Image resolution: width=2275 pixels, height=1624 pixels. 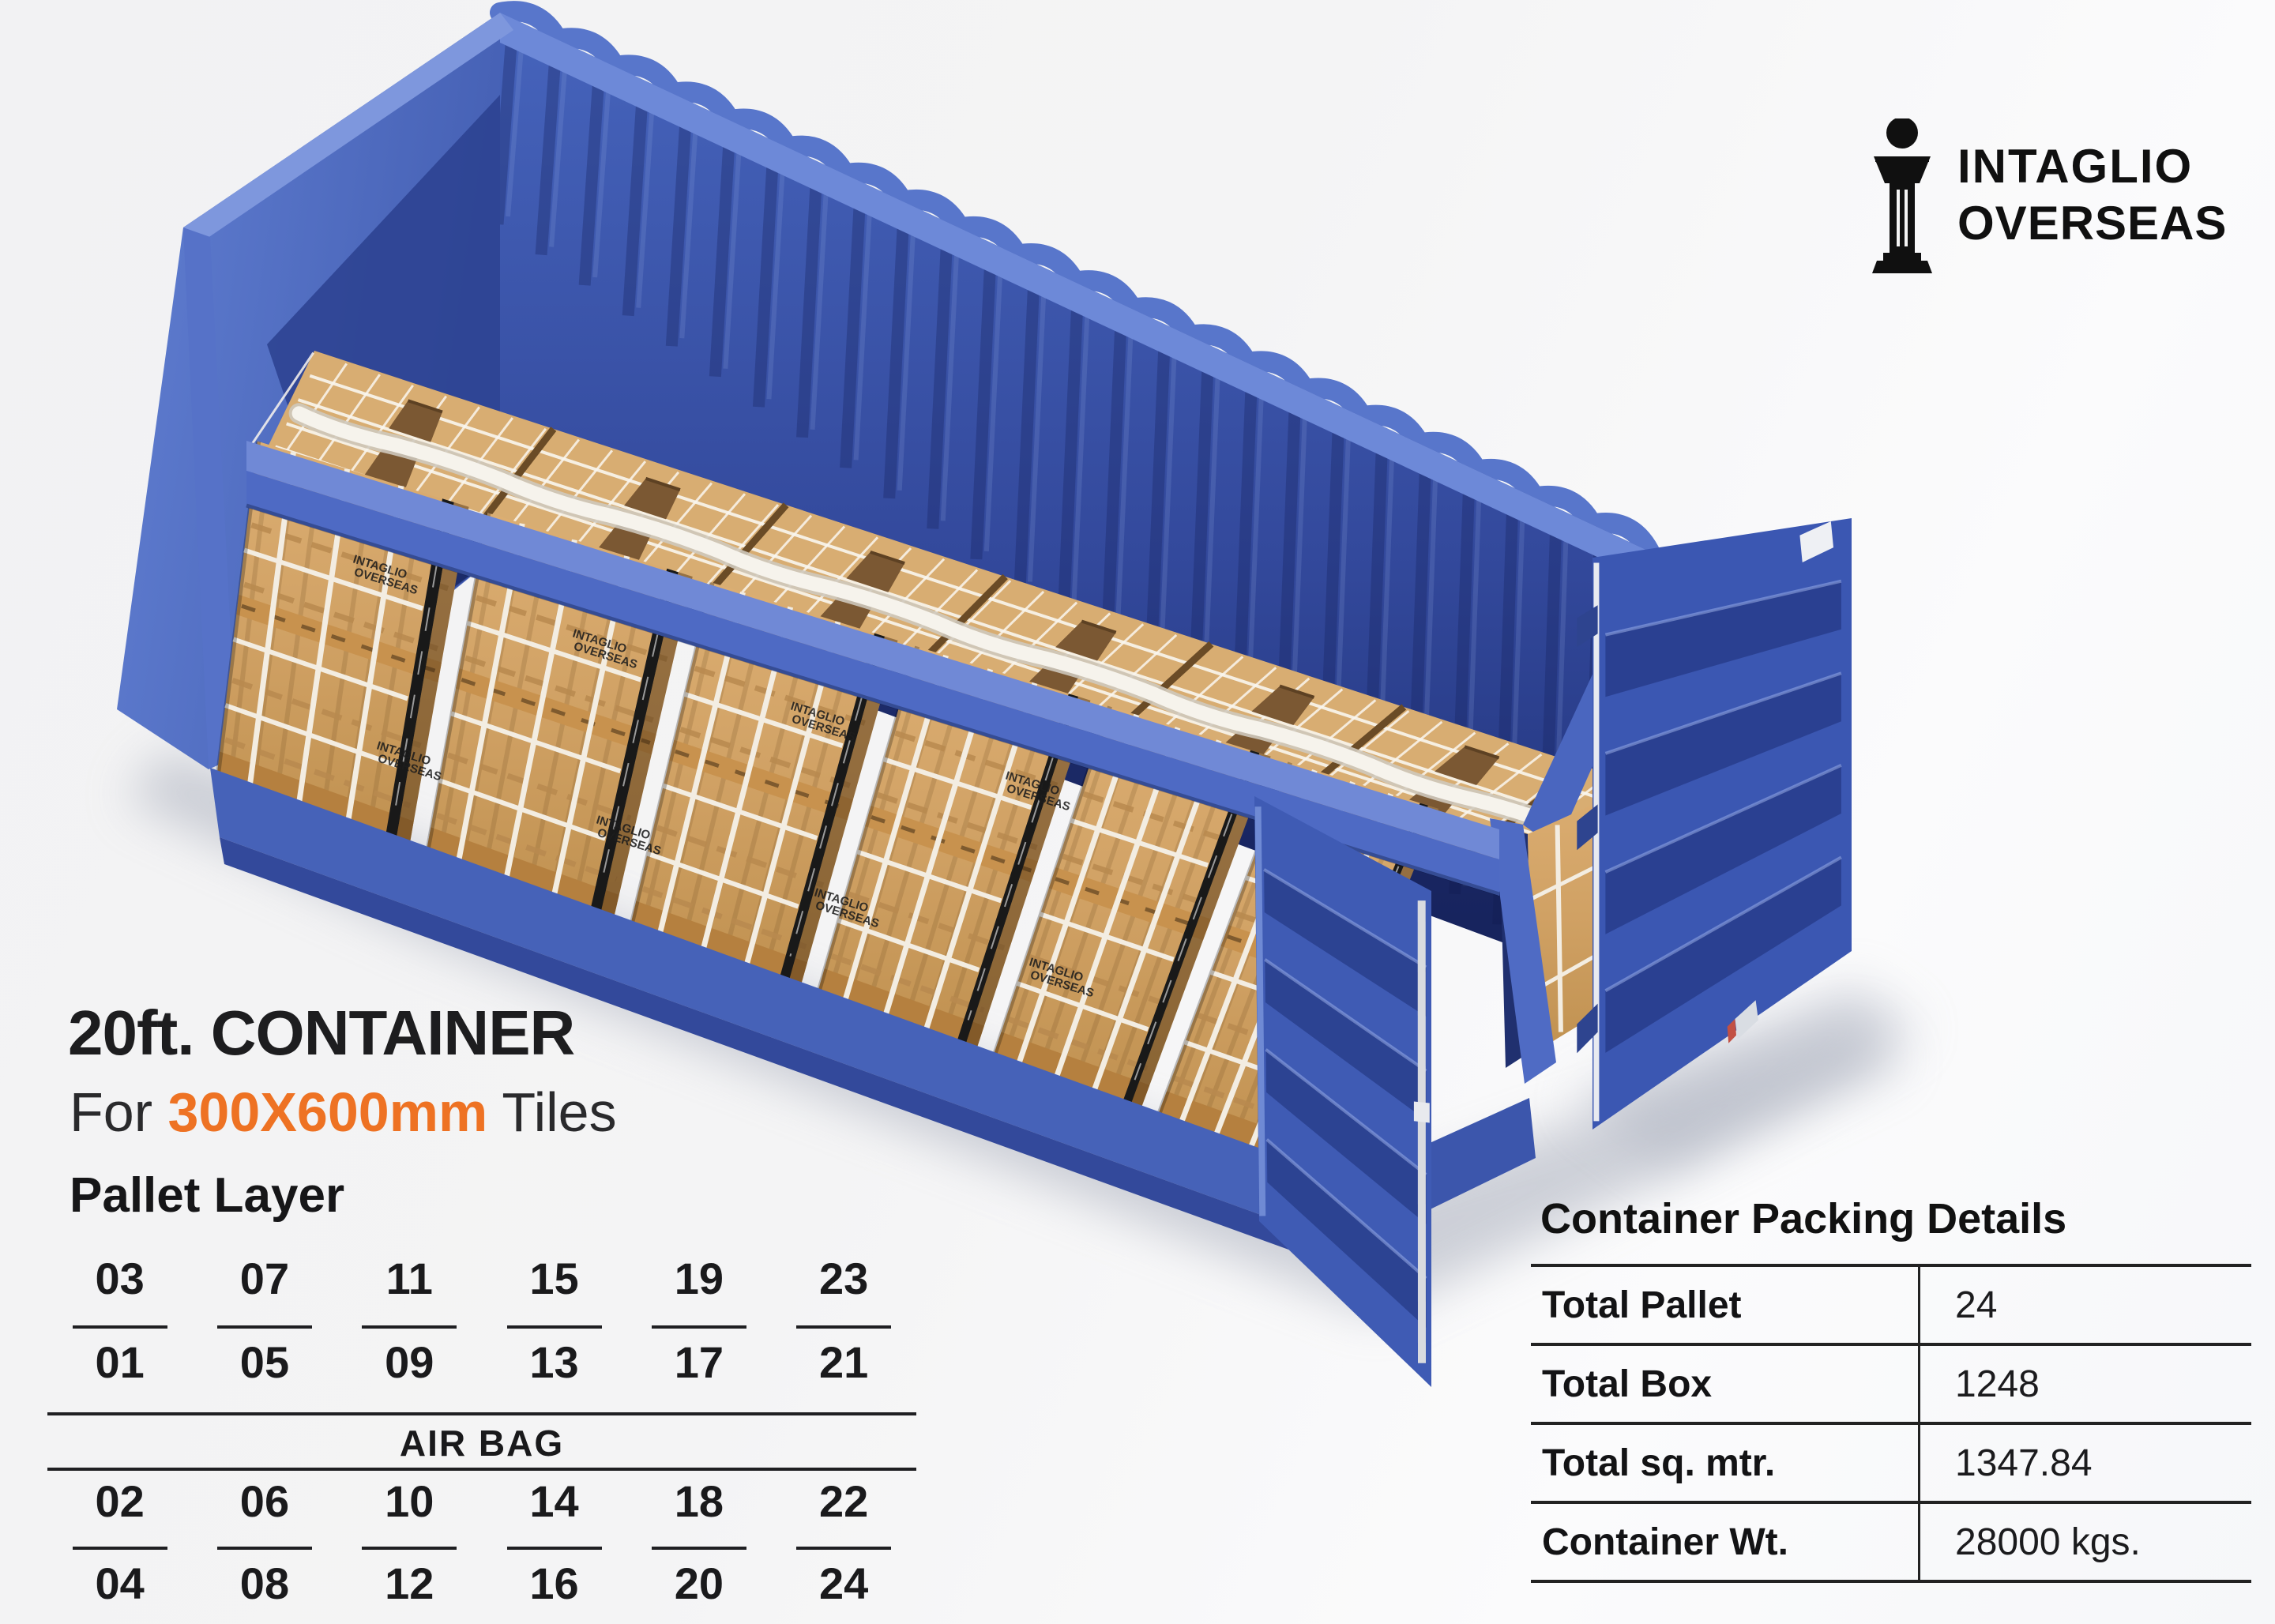 I want to click on brand-name-line1: INTAGLIO, so click(x=2075, y=166).